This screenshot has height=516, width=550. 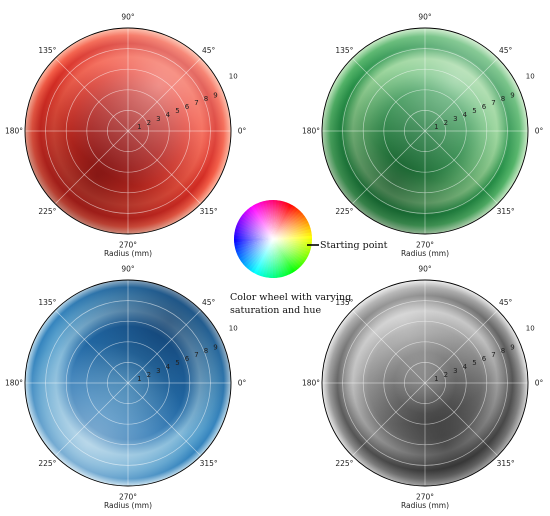 I want to click on color-wheel-caption-line2: saturation and hue, so click(x=276, y=310).